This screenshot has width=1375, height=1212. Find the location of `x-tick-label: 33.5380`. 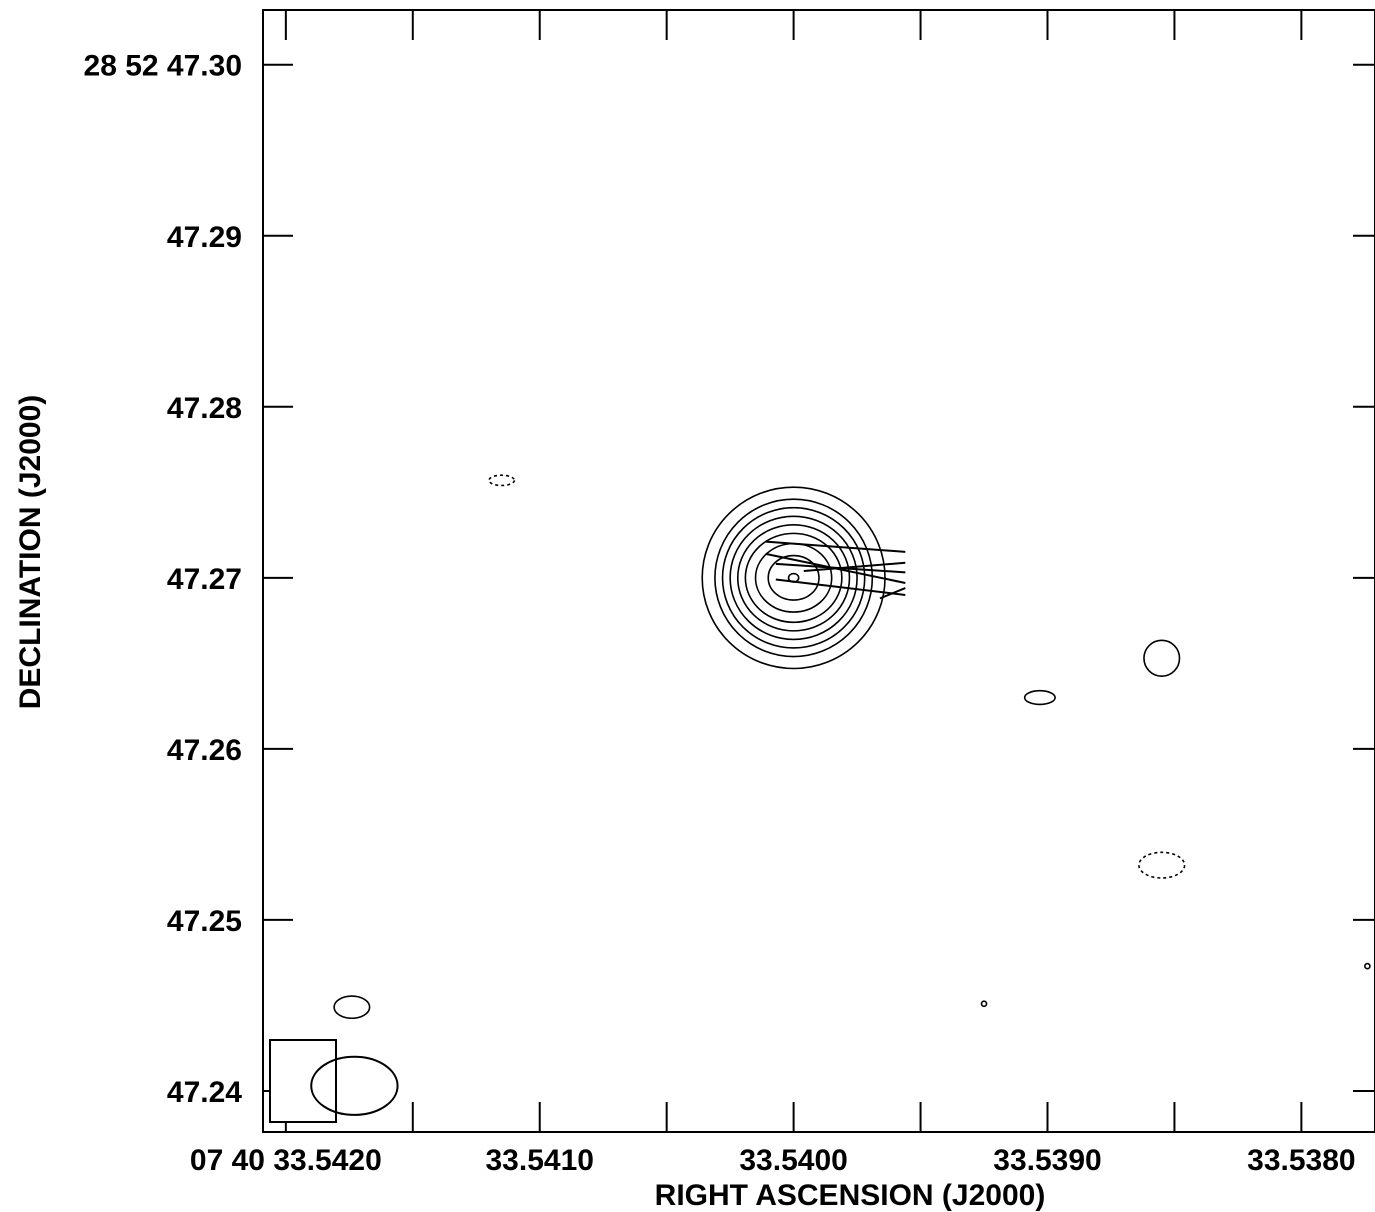

x-tick-label: 33.5380 is located at coordinates (1301, 1160).